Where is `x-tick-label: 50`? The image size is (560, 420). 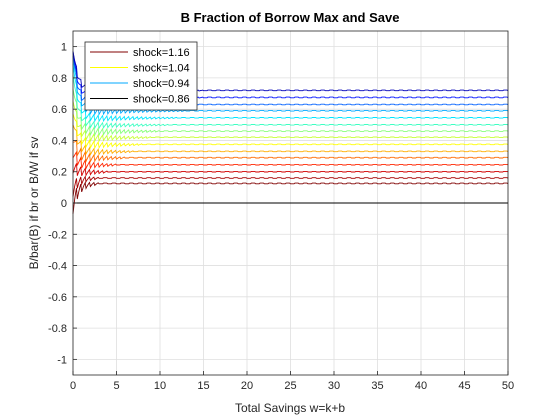
x-tick-label: 50 is located at coordinates (508, 386).